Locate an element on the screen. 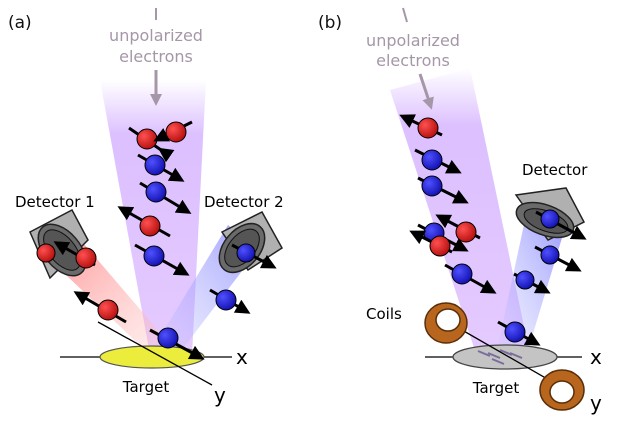 The height and width of the screenshot is (422, 619). y-axis-a is located at coordinates (155, 353).